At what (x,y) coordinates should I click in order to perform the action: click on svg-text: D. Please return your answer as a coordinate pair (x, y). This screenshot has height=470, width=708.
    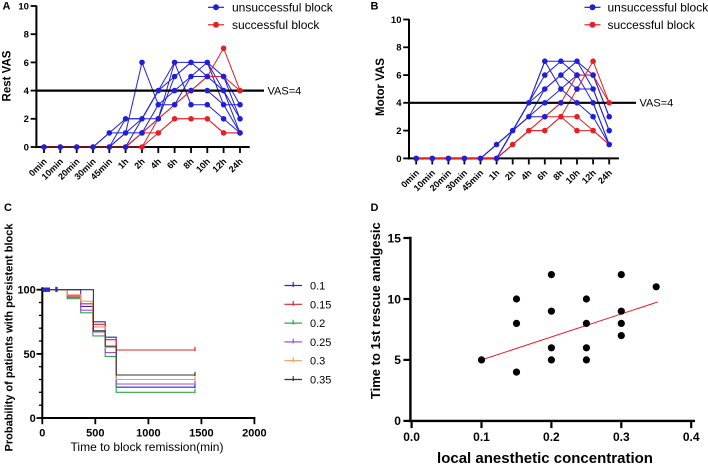
    Looking at the image, I should click on (375, 208).